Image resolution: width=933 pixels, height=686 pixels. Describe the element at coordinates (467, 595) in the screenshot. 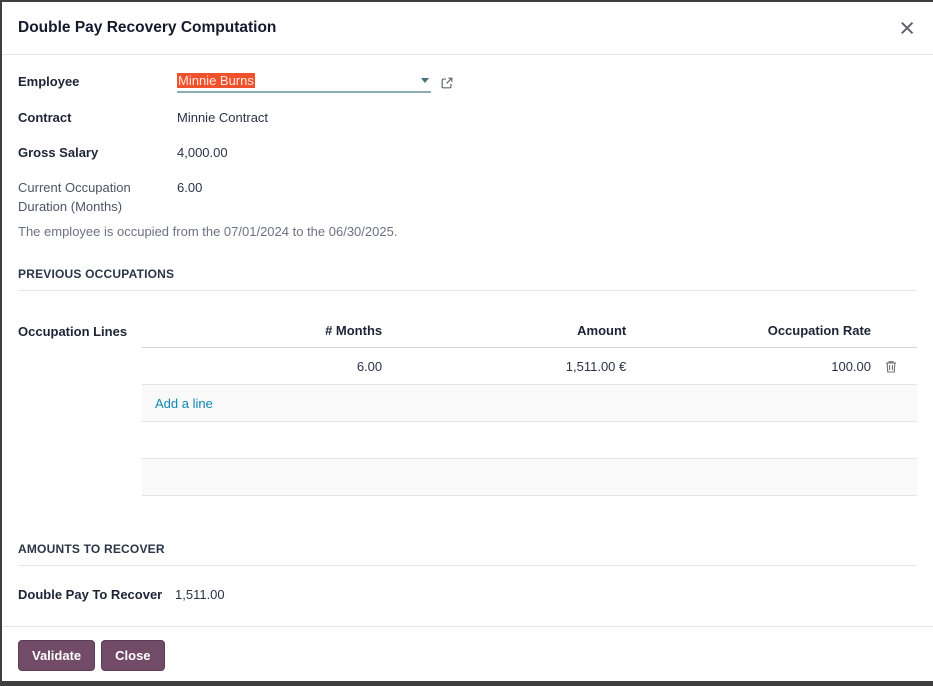

I see `field-row-double-pay: Double Pay To Recover 1,511.00` at that location.